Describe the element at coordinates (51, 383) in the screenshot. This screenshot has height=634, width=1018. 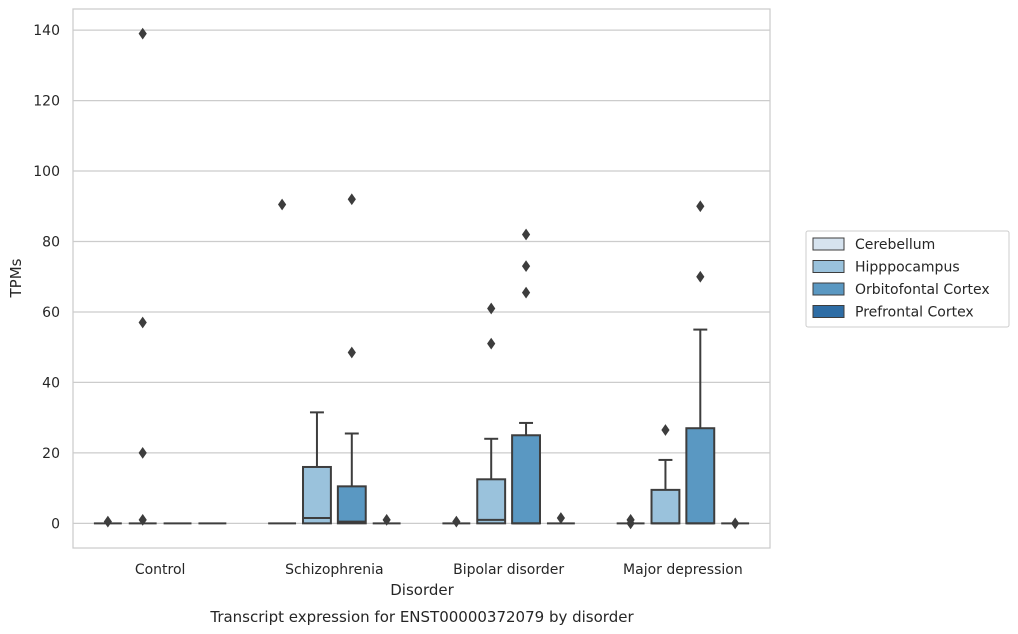
I see `y-tick-label: 40` at that location.